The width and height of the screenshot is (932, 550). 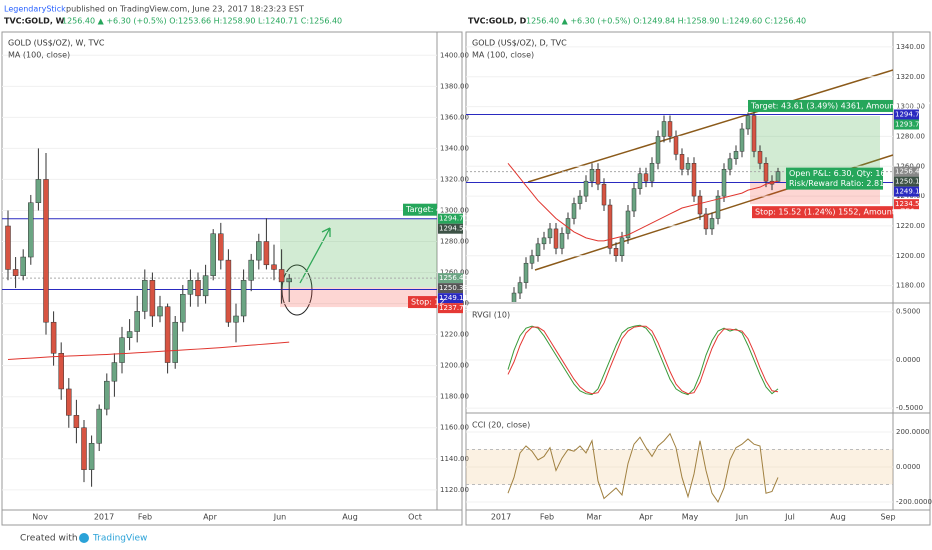 I want to click on y-tick-label: 1220.00, so click(x=454, y=335).